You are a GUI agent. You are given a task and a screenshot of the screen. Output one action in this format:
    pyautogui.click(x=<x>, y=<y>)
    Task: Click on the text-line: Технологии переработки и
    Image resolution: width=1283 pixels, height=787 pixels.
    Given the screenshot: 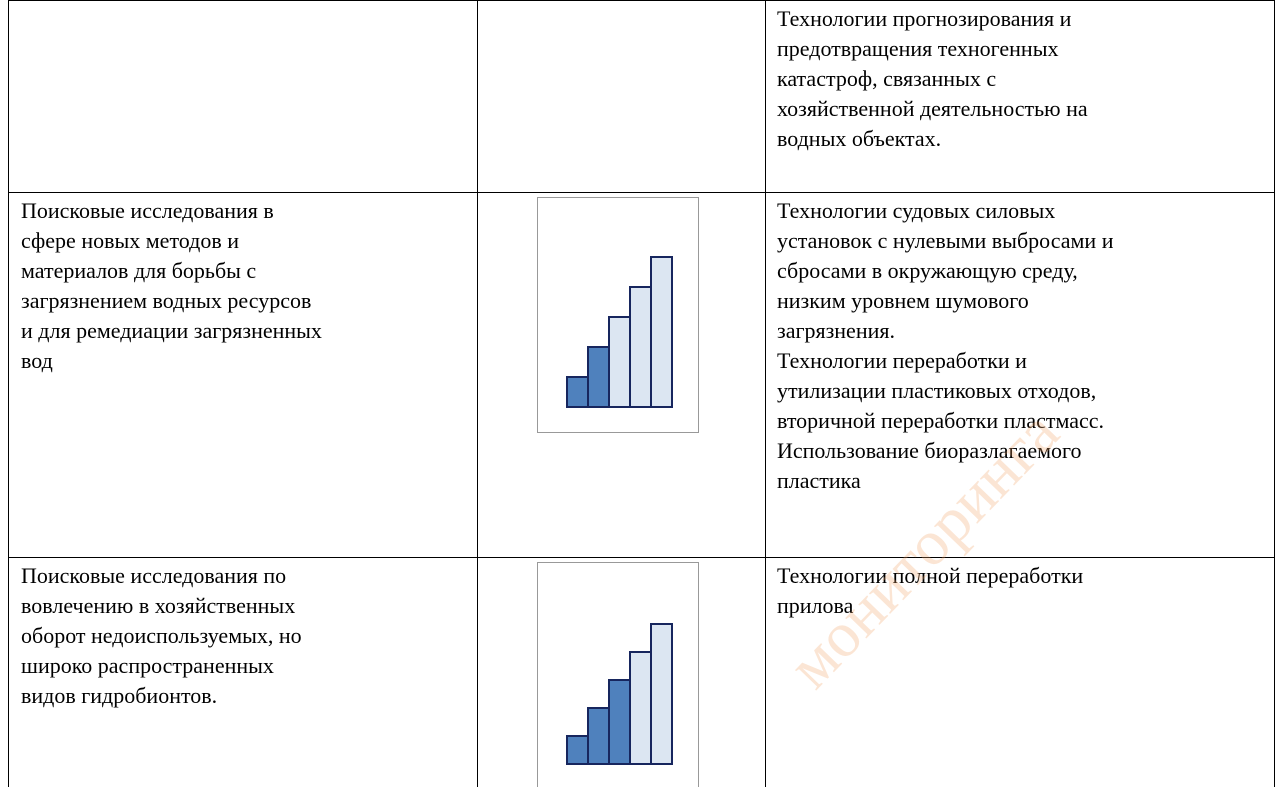 What is the action you would take?
    pyautogui.click(x=902, y=360)
    